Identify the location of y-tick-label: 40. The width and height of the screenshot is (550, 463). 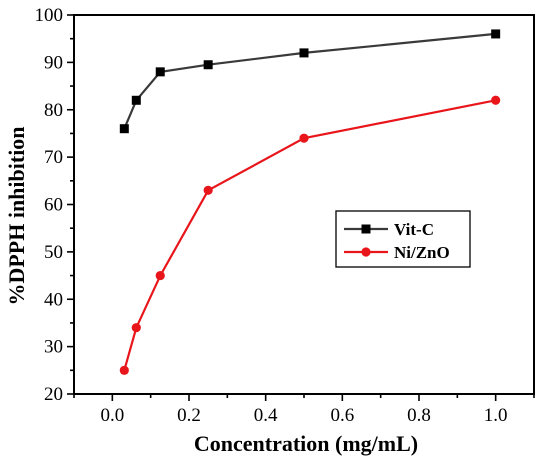
(53, 299).